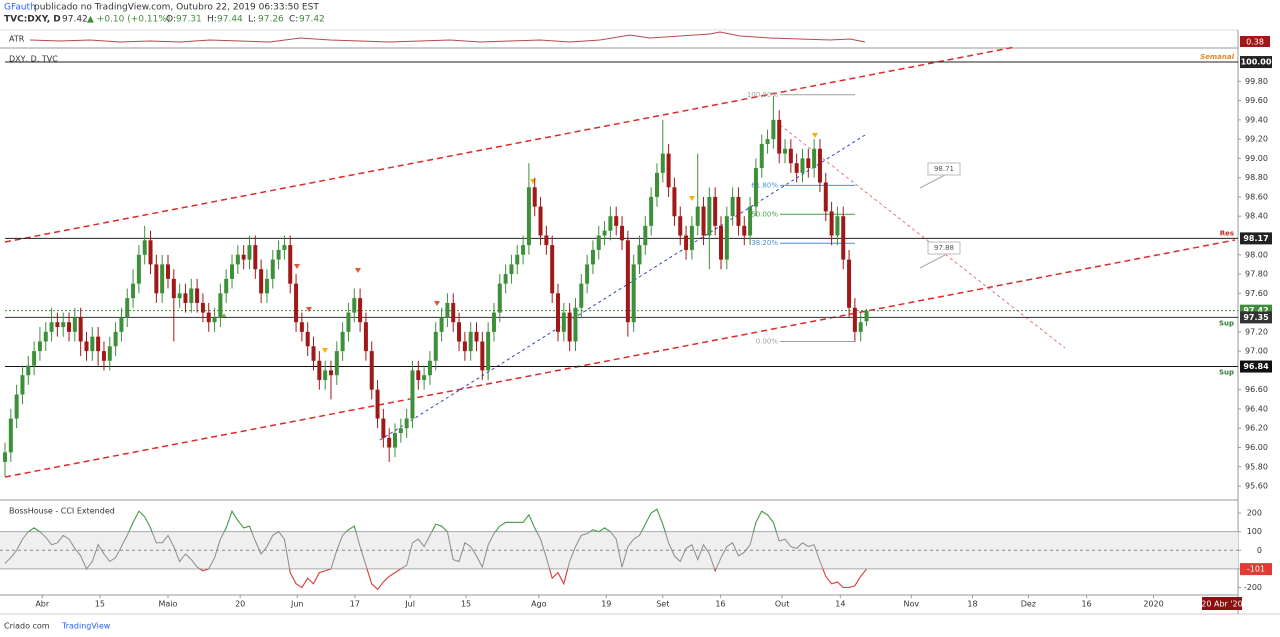  I want to click on callout-label: 98.71, so click(944, 169).